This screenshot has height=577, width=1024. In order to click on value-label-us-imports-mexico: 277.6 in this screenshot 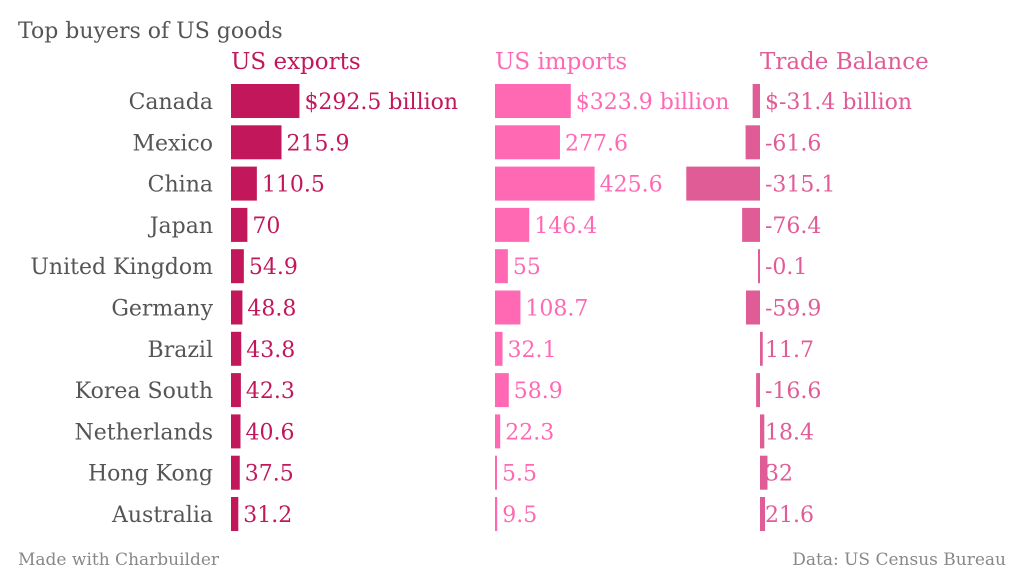, I will do `click(596, 143)`.